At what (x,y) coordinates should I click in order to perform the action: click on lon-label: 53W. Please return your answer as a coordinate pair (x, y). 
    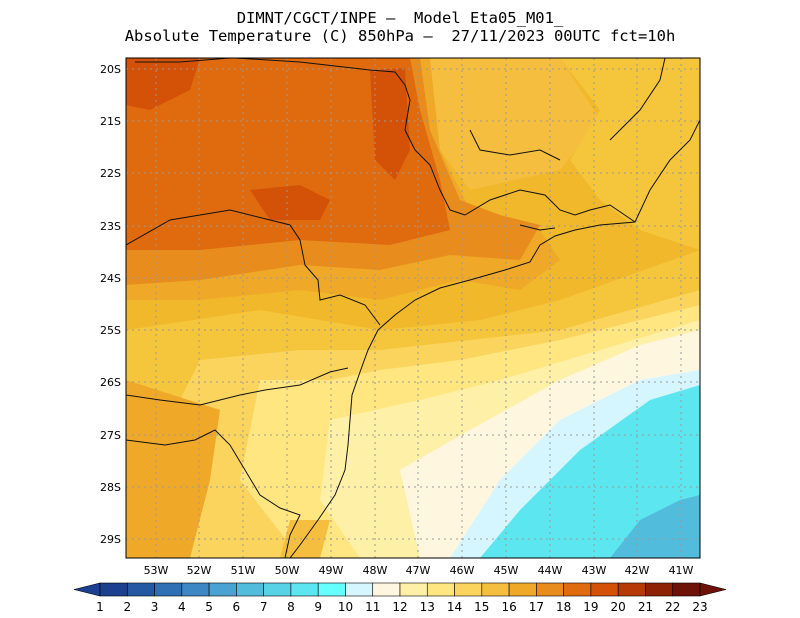
    Looking at the image, I should click on (156, 570).